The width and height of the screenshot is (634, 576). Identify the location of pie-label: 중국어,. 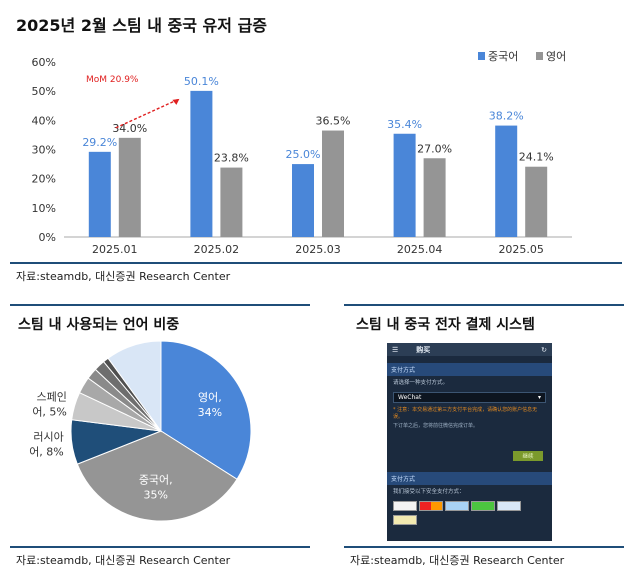
(156, 480).